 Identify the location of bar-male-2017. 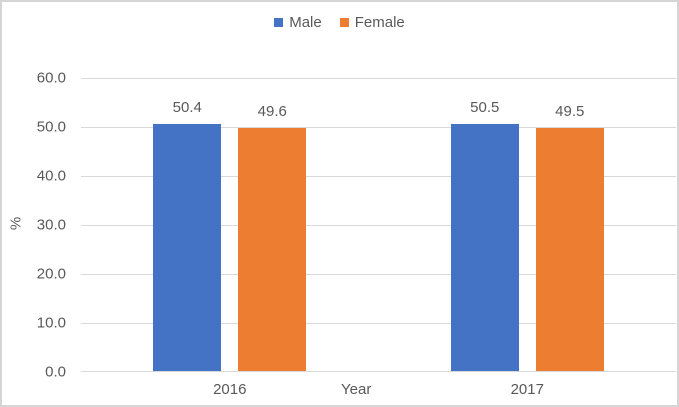
(484, 247).